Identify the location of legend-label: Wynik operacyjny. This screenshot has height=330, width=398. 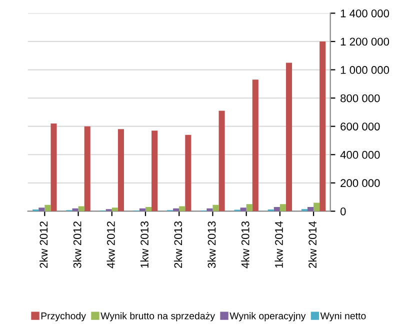
(268, 317).